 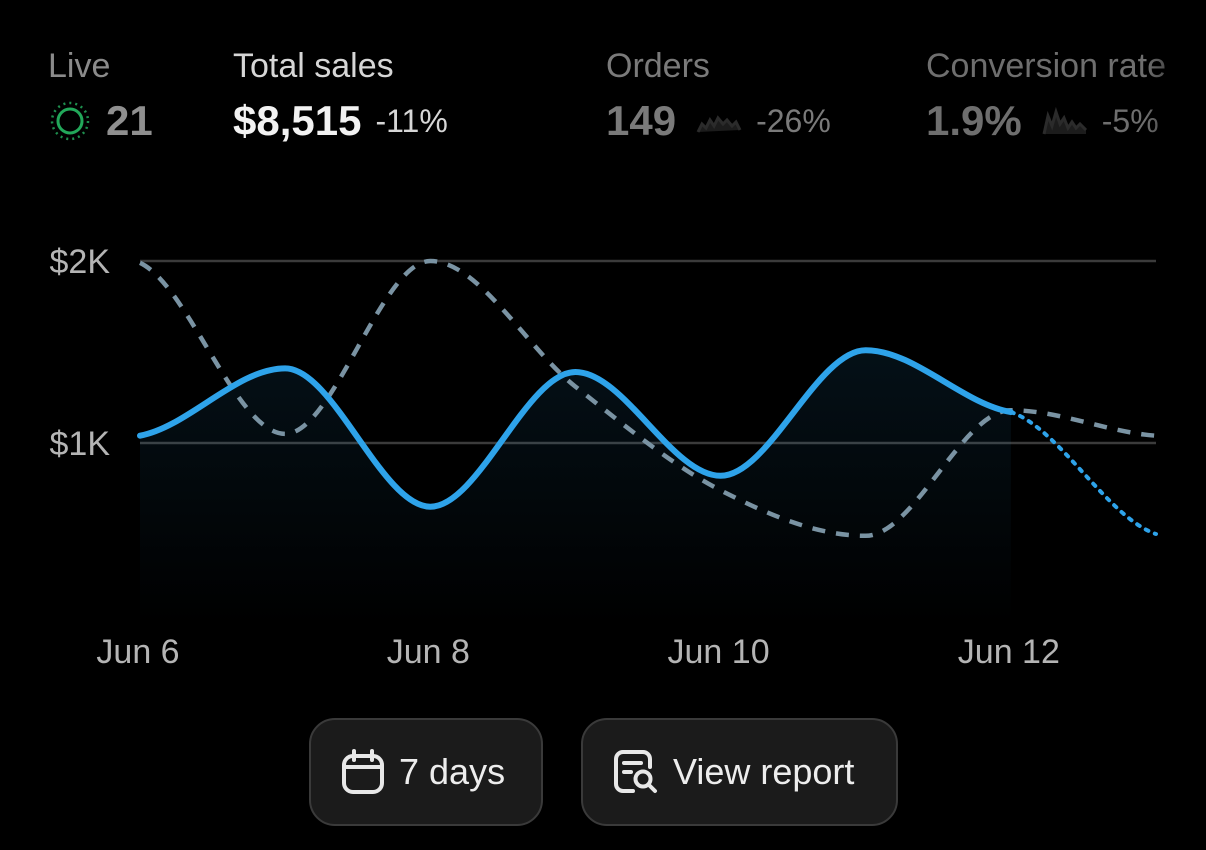 What do you see at coordinates (313, 66) in the screenshot?
I see `metric-total-sales-label: Total sales` at bounding box center [313, 66].